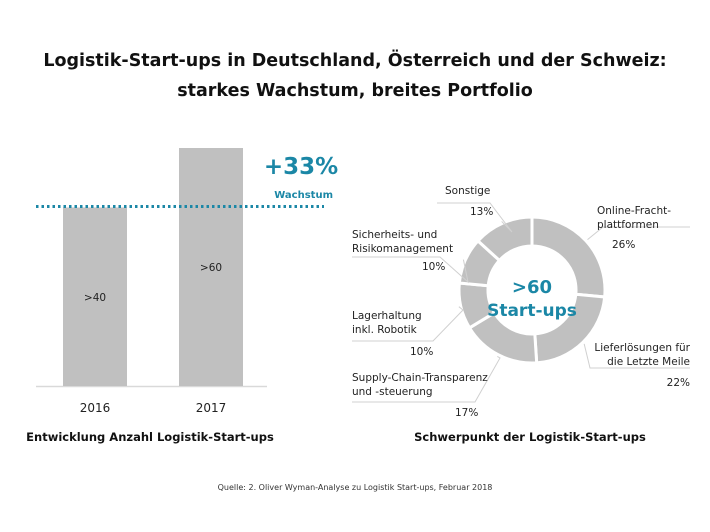 The height and width of the screenshot is (532, 710). Describe the element at coordinates (648, 362) in the screenshot. I see `slice-label: die Letzte Meile` at that location.